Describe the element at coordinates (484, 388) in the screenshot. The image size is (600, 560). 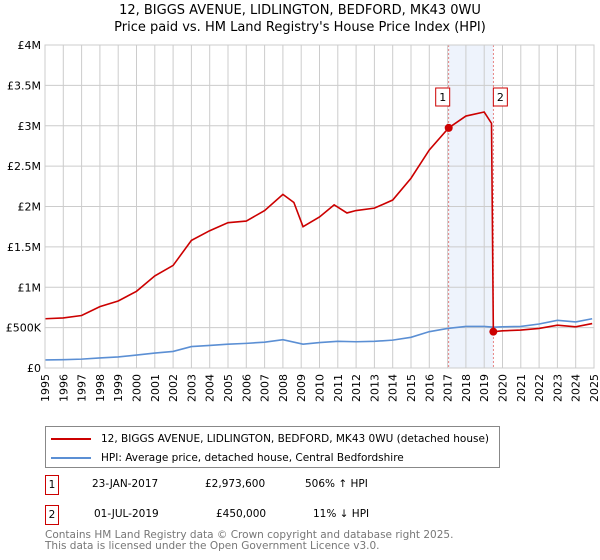
I see `x-tick-label: 2019` at that location.